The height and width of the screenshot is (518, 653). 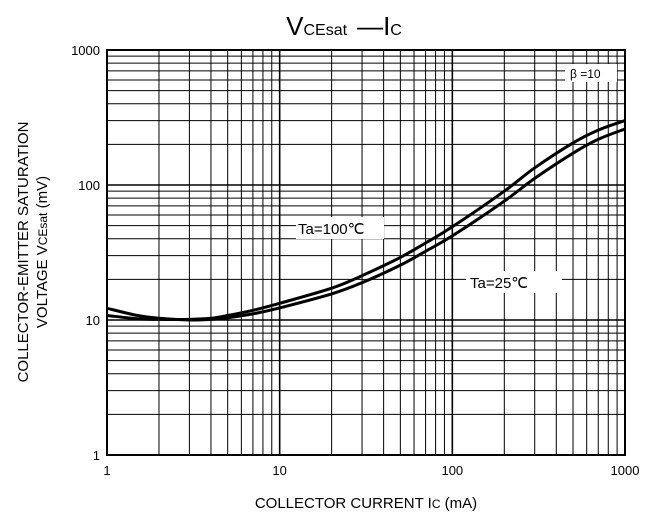 What do you see at coordinates (585, 74) in the screenshot?
I see `condition-label: β =10` at bounding box center [585, 74].